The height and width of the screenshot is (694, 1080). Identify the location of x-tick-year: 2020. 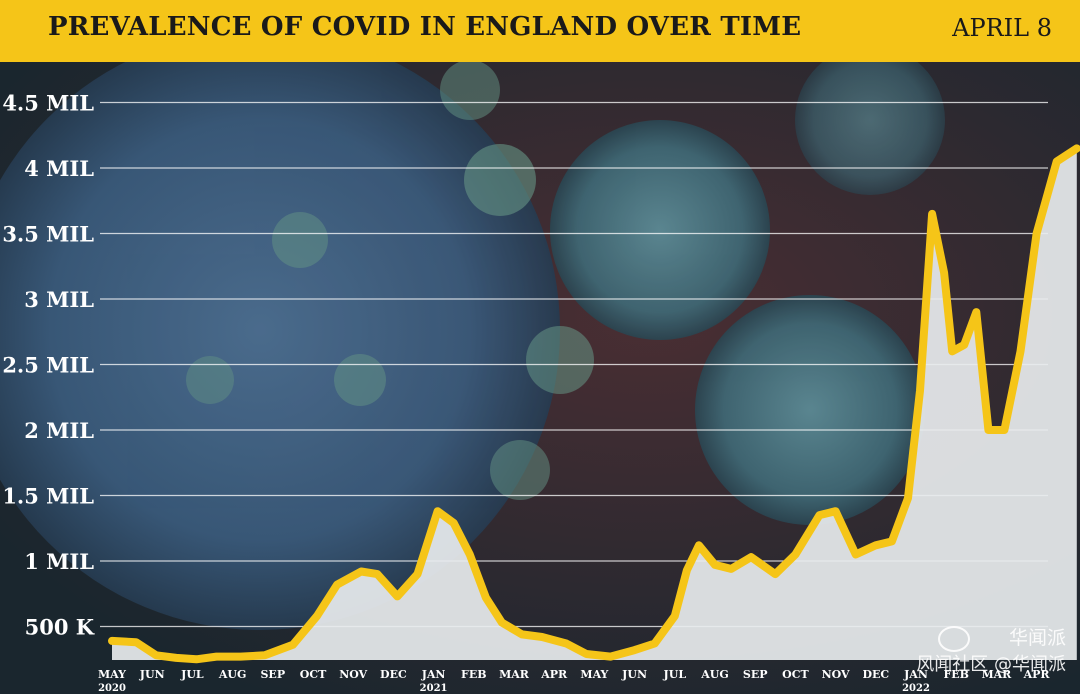
(112, 688).